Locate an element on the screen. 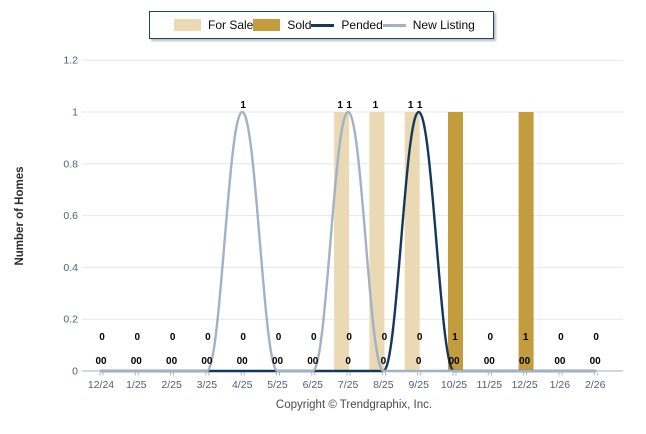 The image size is (646, 434). legend-label: New Listing is located at coordinates (443, 25).